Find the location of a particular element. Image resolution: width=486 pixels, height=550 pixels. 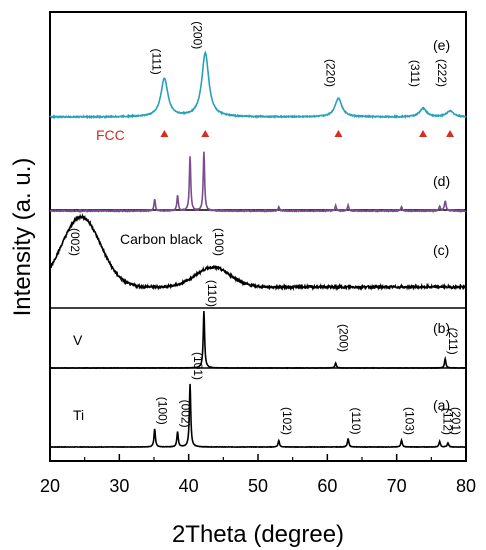

peak-label: (112) is located at coordinates (448, 421).